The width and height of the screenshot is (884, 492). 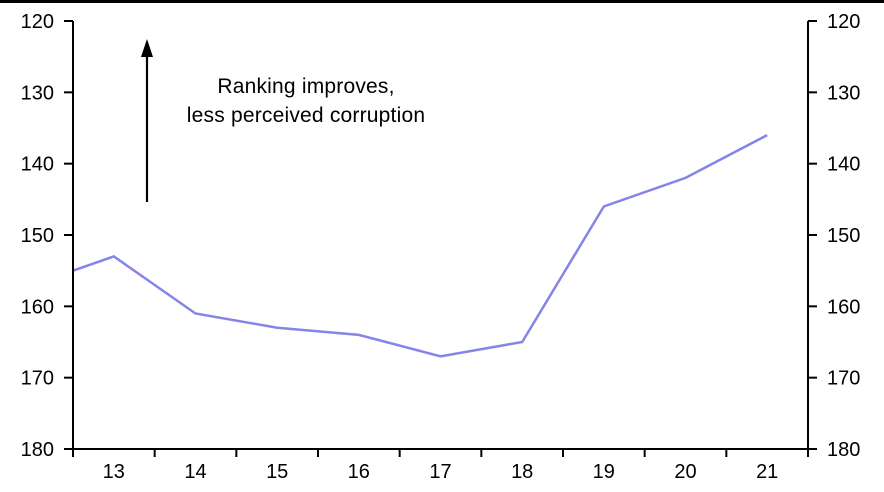 What do you see at coordinates (114, 472) in the screenshot?
I see `x-axis-label: 13` at bounding box center [114, 472].